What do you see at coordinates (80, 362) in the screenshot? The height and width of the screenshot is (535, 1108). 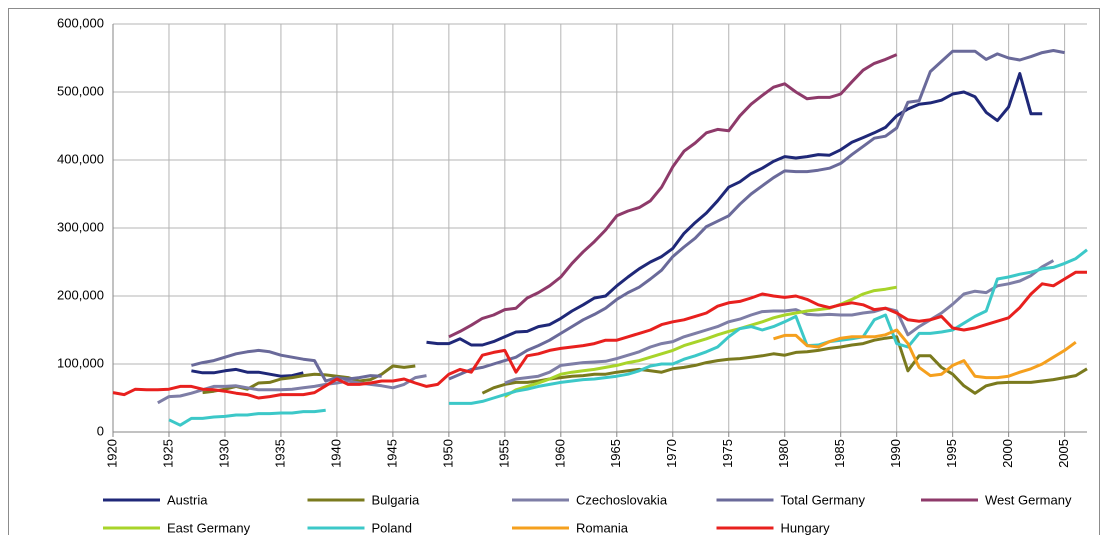 I see `y-tick-label: 100,000` at bounding box center [80, 362].